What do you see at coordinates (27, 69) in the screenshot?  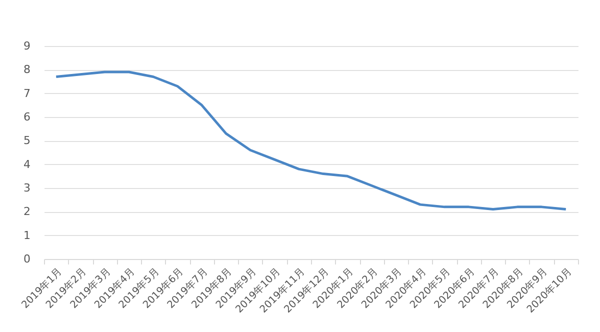 I see `y-tick-label: 8` at bounding box center [27, 69].